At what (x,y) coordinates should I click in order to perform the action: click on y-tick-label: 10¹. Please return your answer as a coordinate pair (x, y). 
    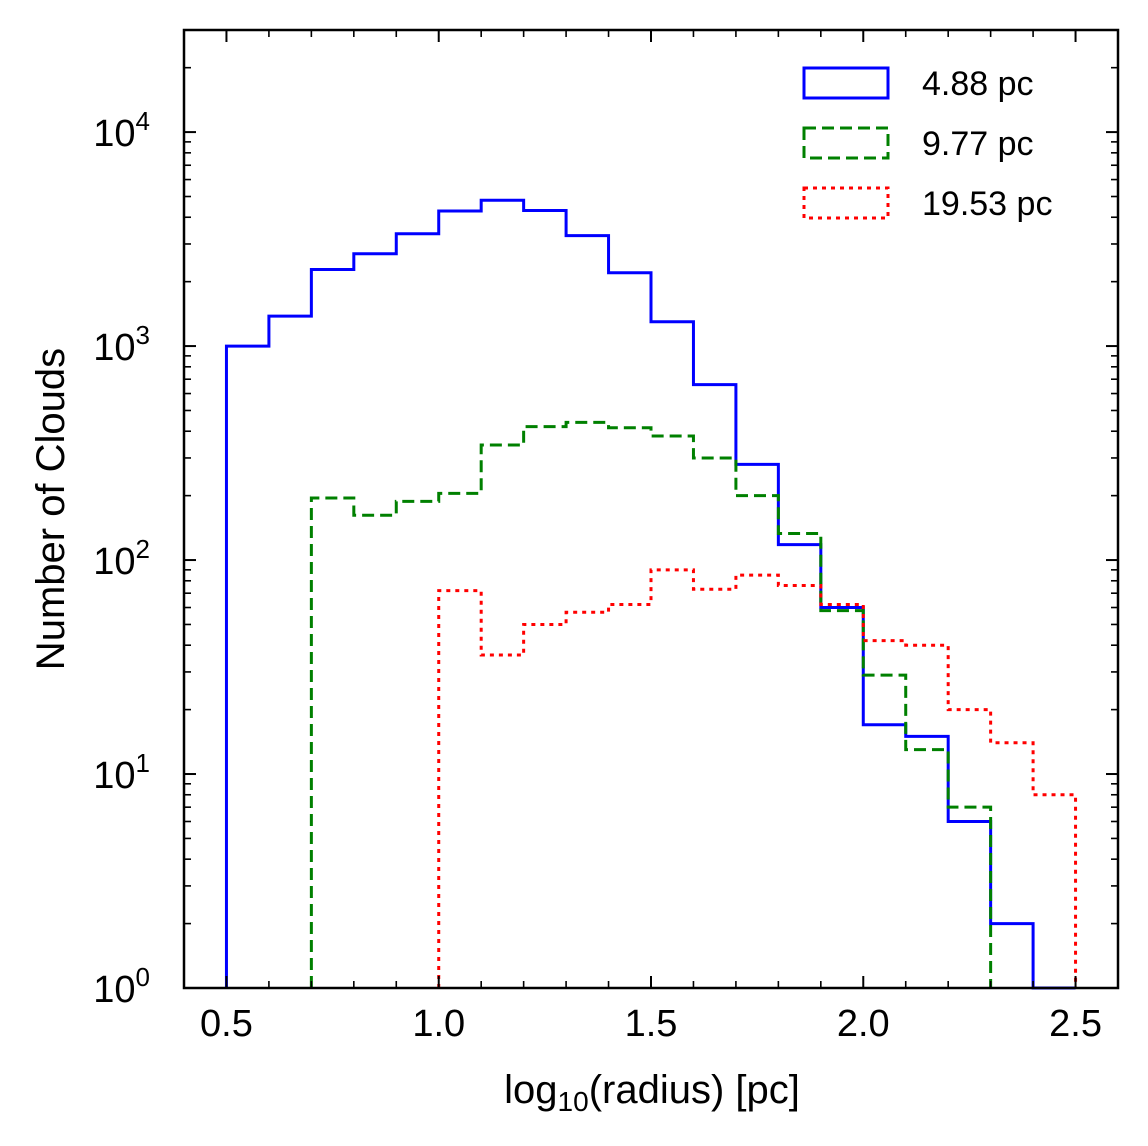
    Looking at the image, I should click on (121, 772).